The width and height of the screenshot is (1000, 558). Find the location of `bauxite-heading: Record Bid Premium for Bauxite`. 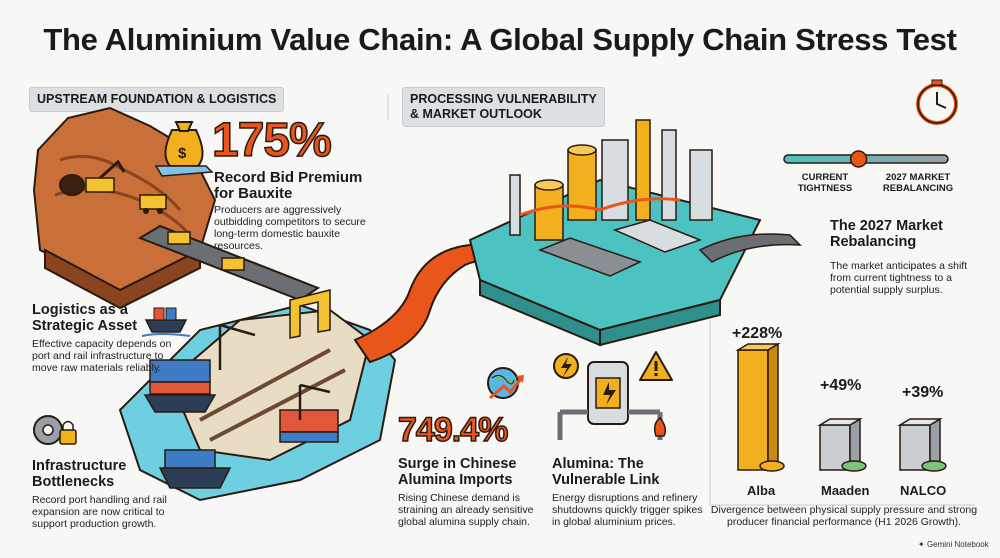

bauxite-heading: Record Bid Premium for Bauxite is located at coordinates (288, 186).